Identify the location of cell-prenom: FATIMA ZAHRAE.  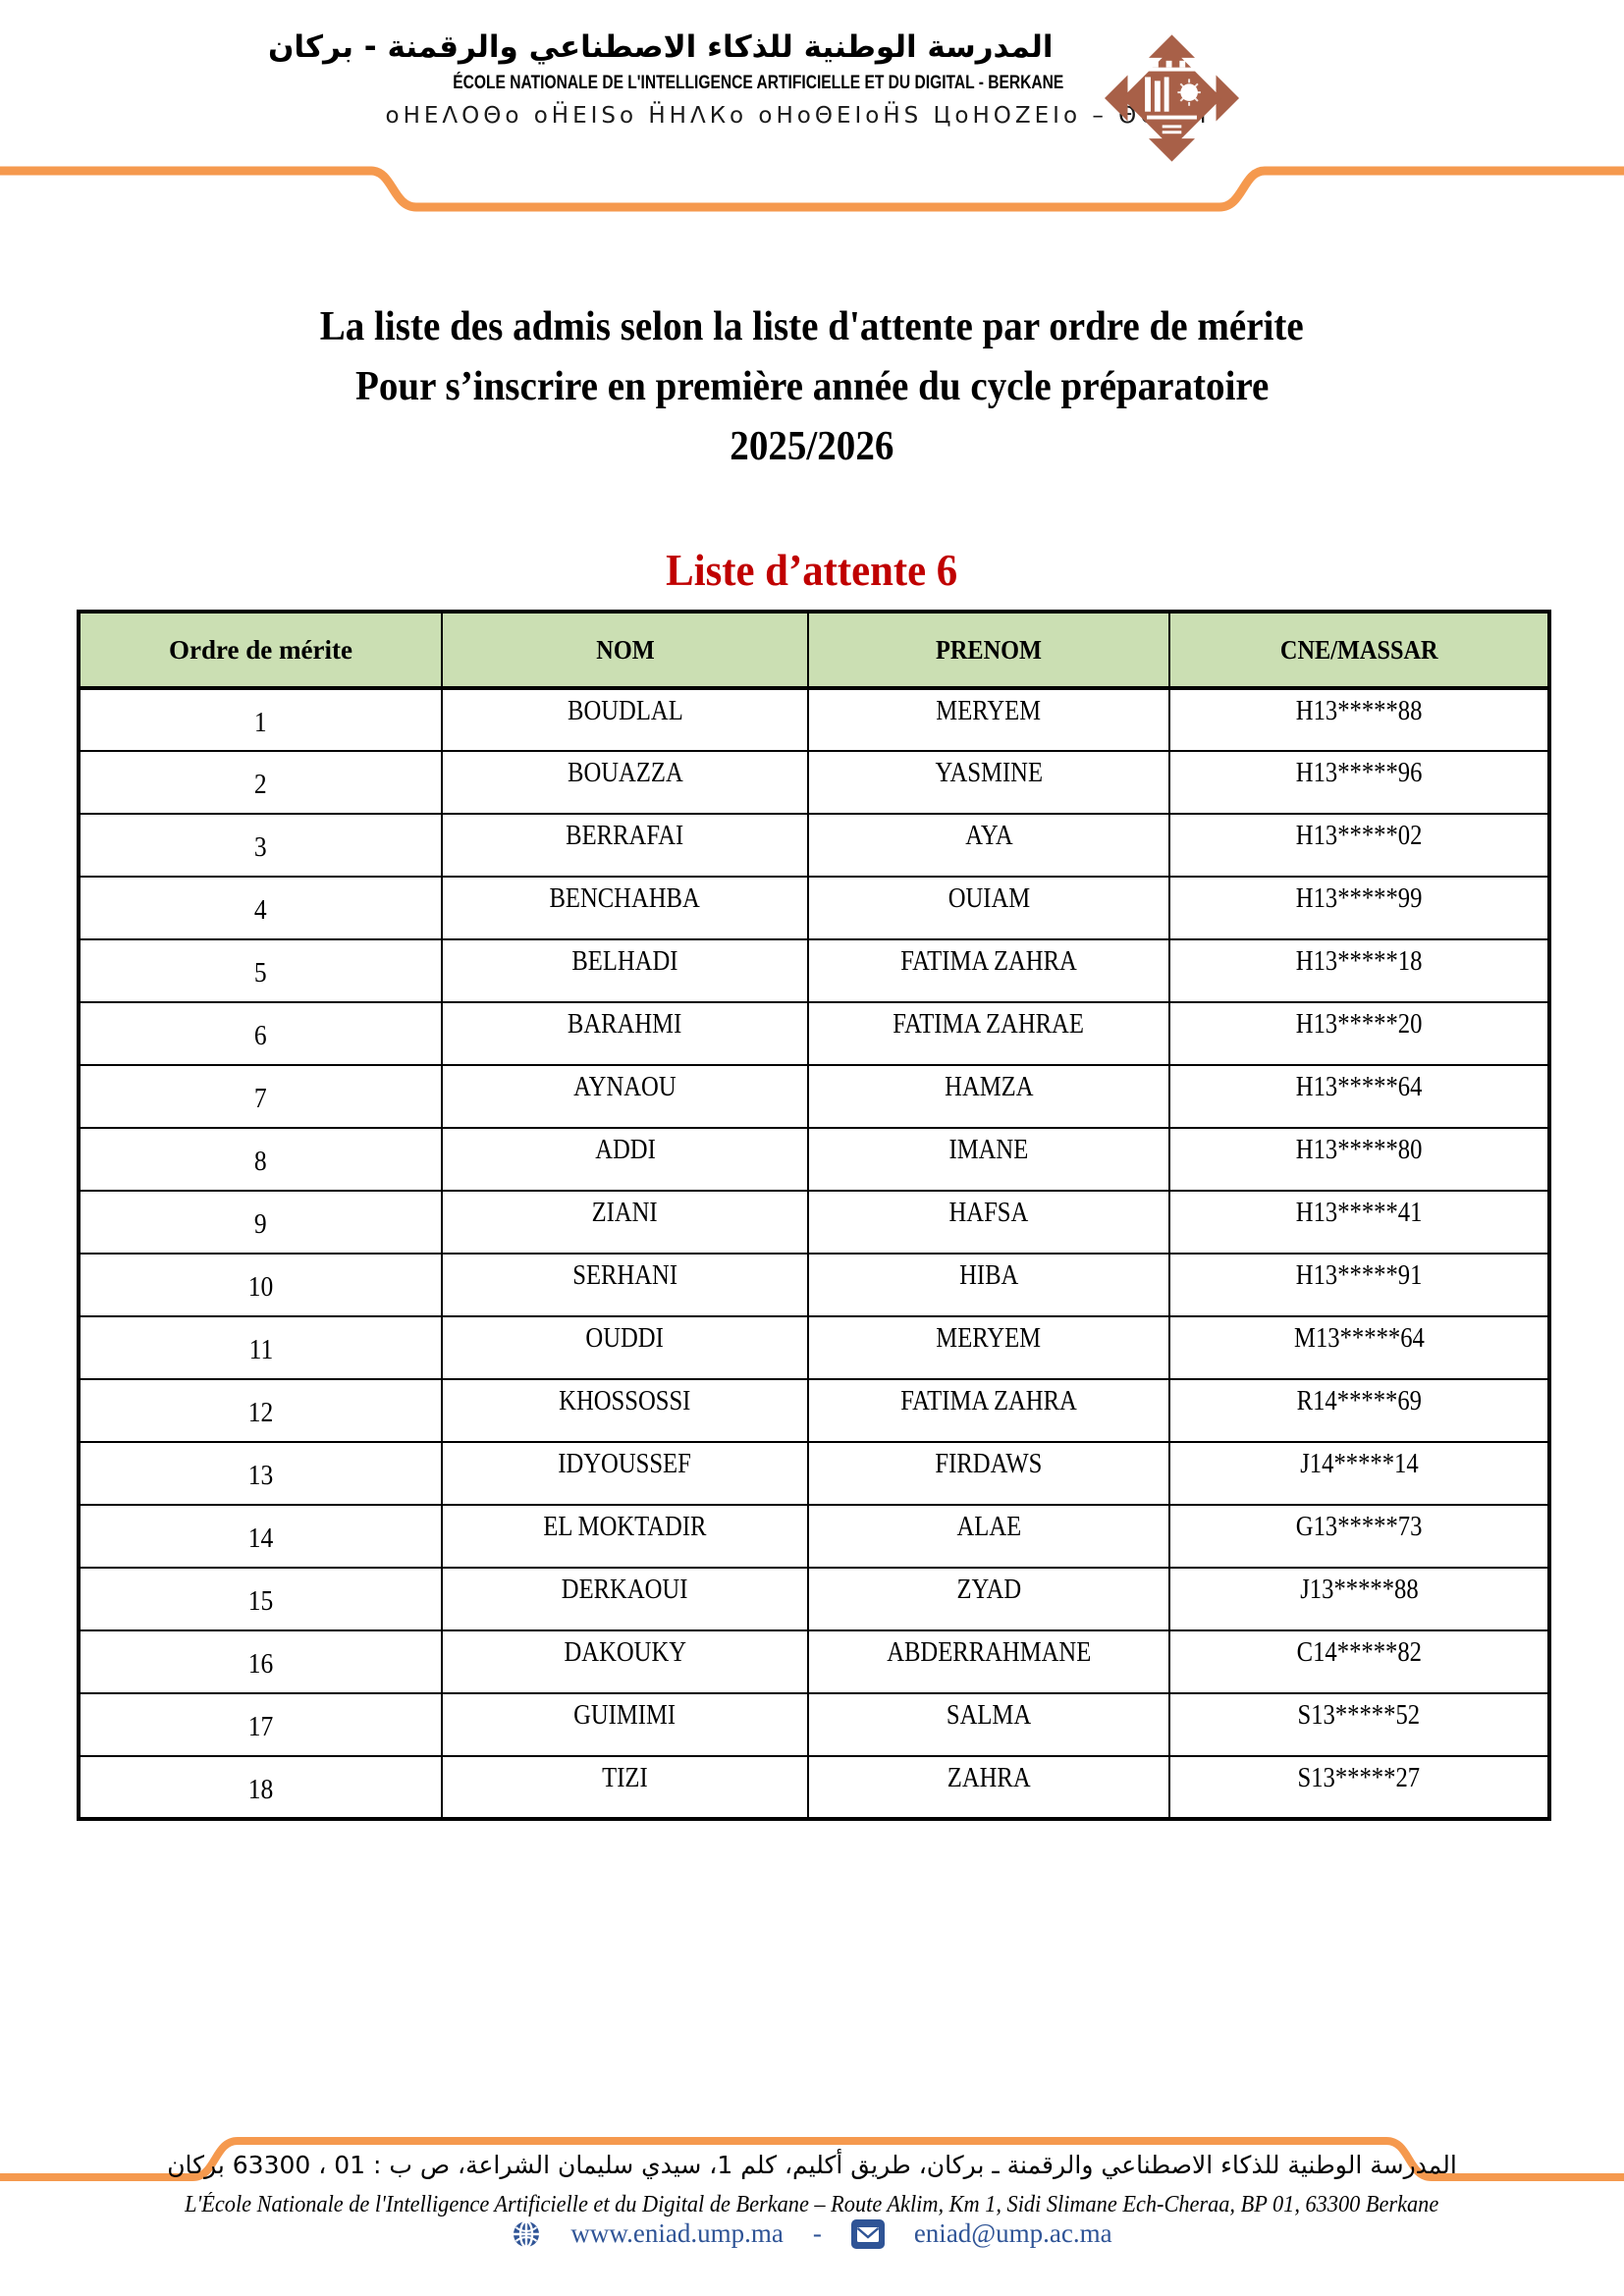
(988, 1034).